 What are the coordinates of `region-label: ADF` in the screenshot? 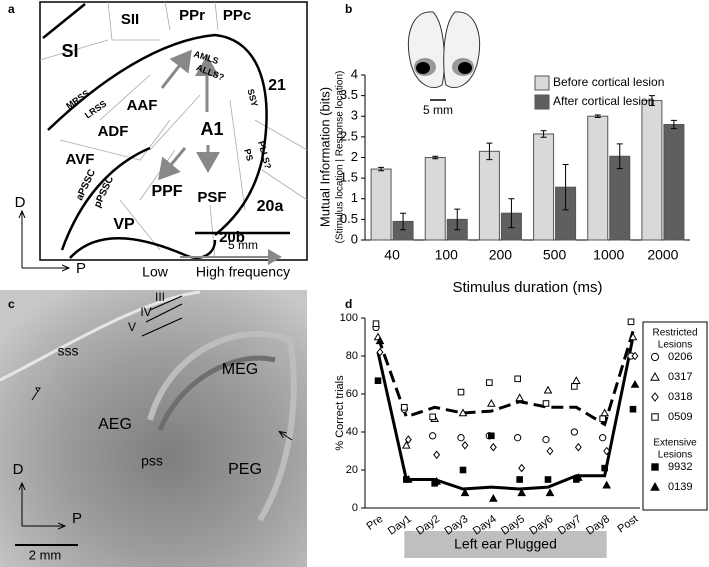 It's located at (113, 131).